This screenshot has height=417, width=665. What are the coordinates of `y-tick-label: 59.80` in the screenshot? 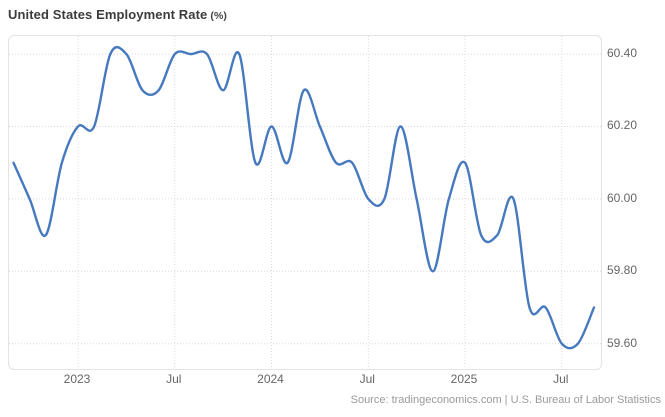 It's located at (622, 270).